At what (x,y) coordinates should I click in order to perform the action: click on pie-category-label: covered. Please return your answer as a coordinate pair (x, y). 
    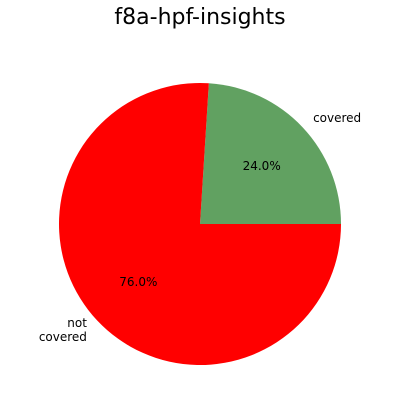
    Looking at the image, I should click on (337, 118).